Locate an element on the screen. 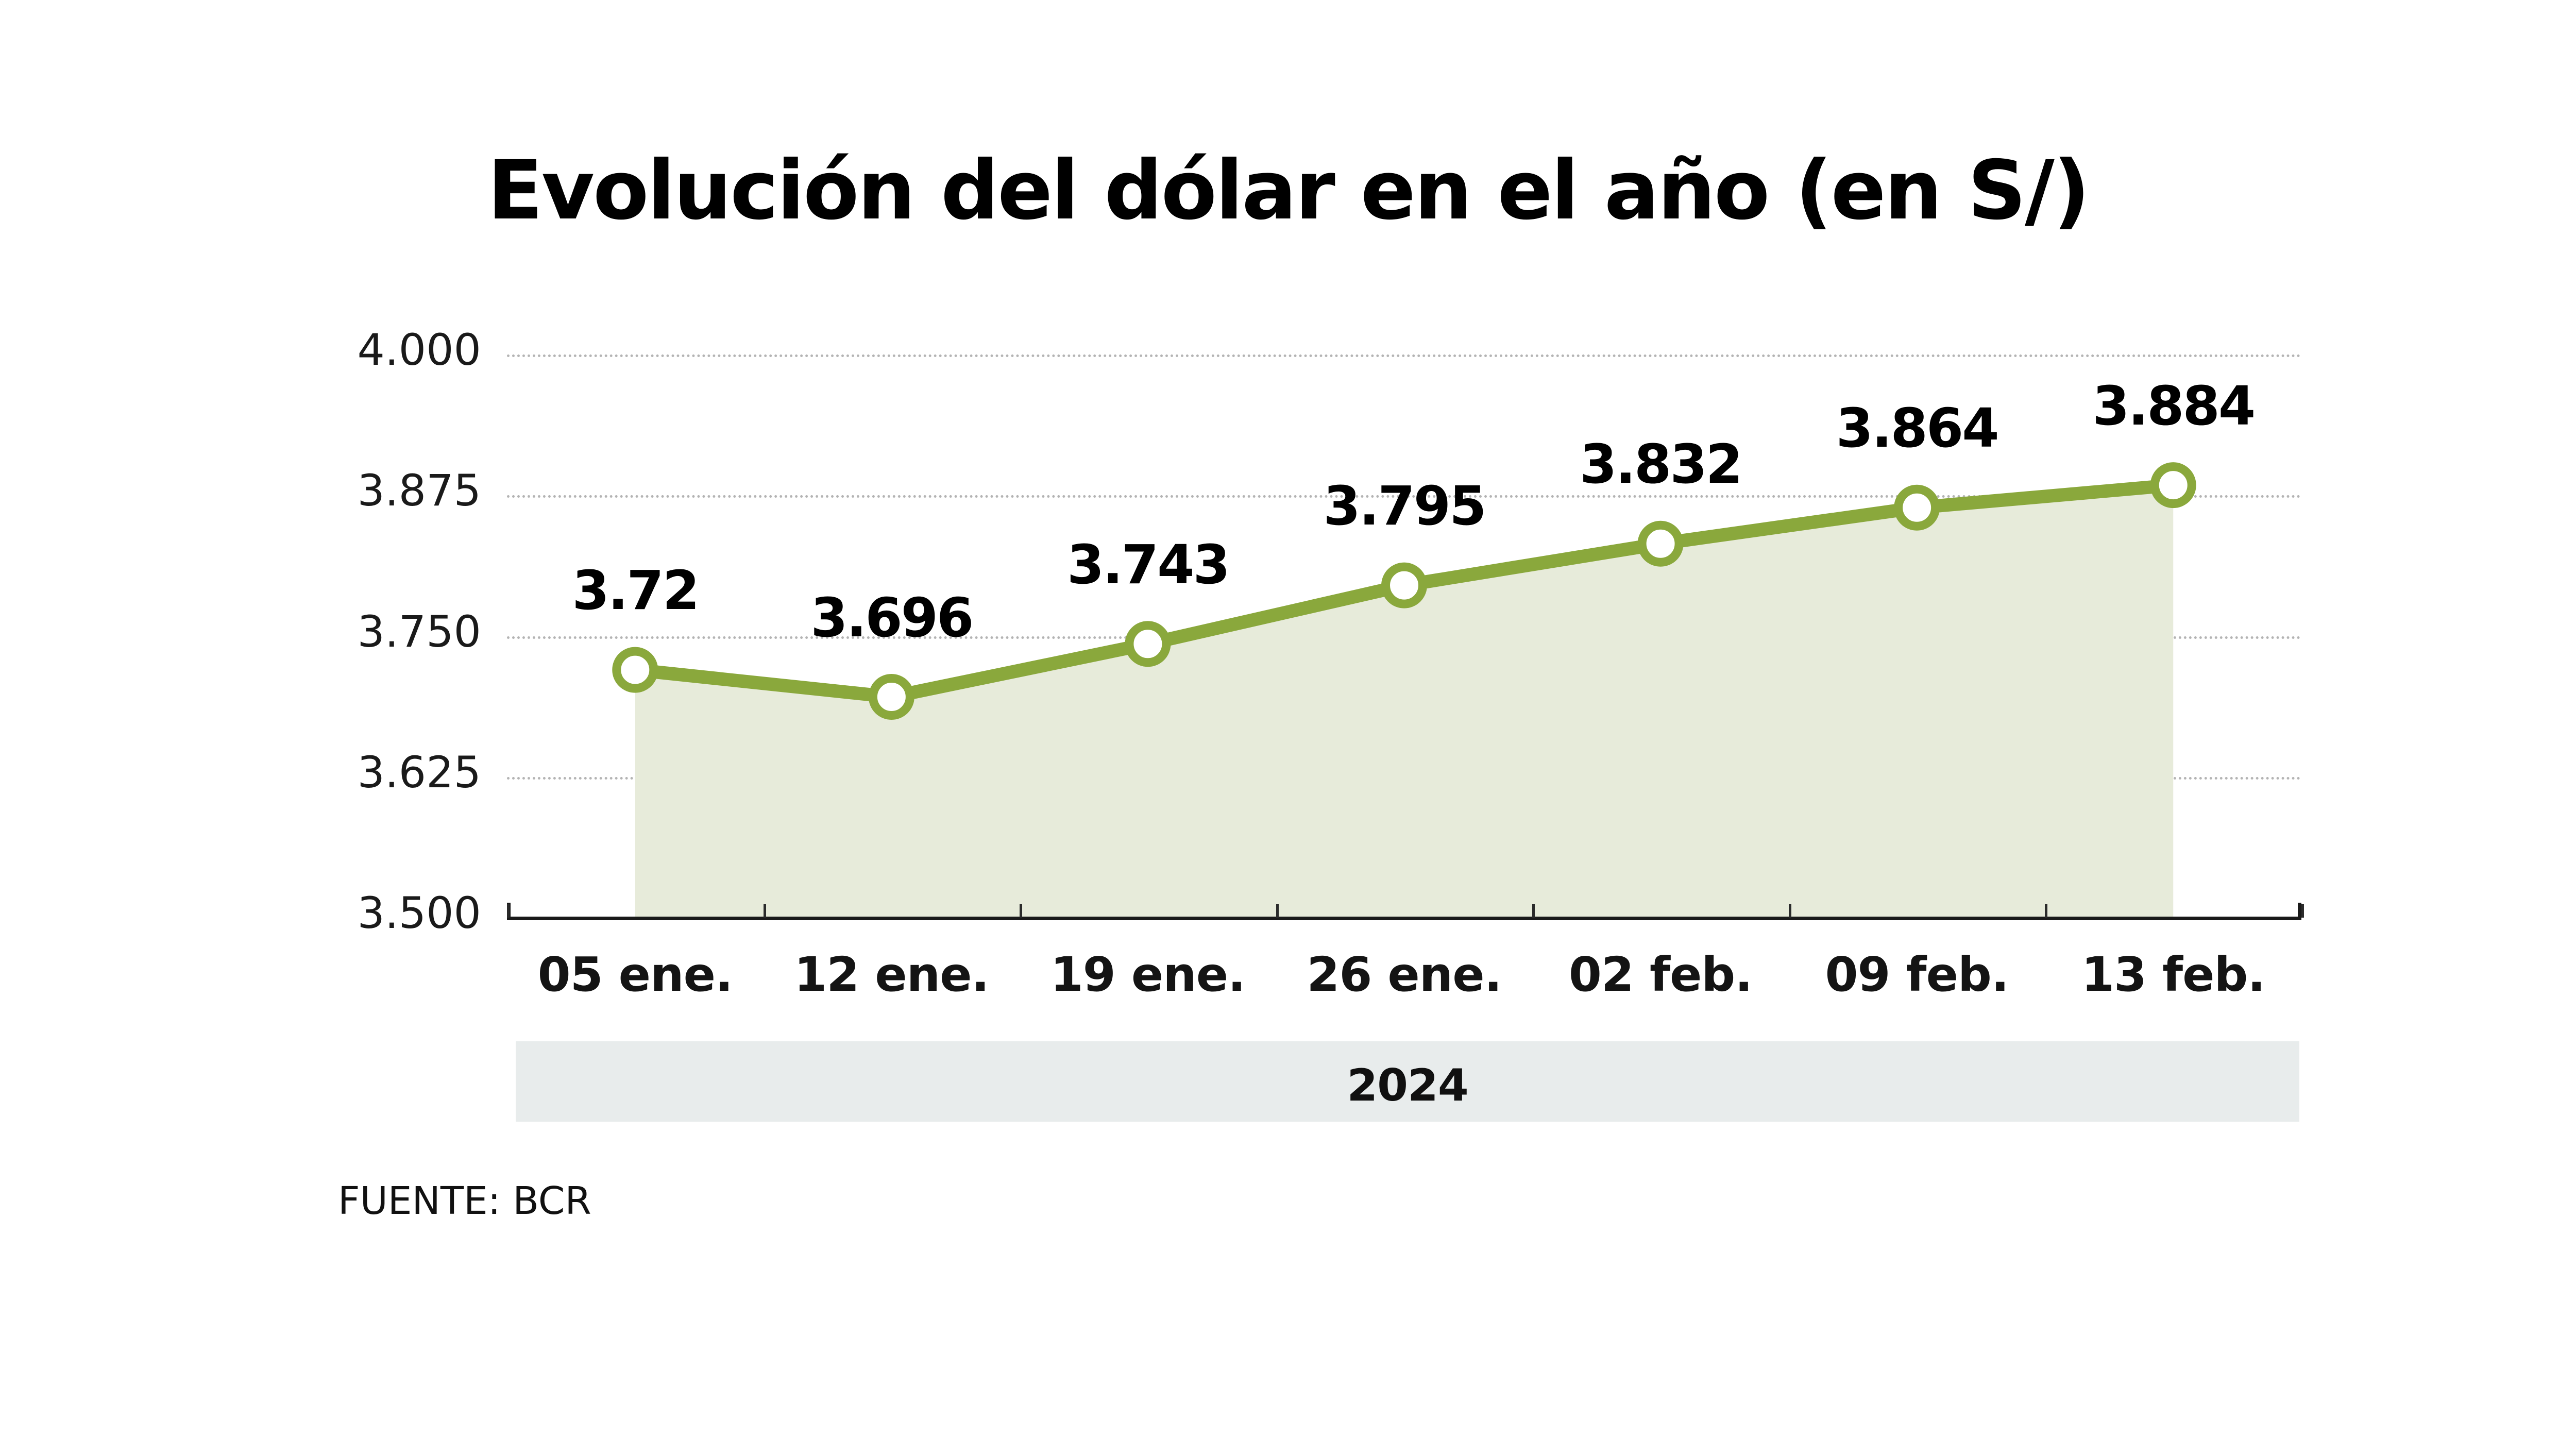 The image size is (2576, 1437). year-band: 2024 is located at coordinates (1407, 1081).